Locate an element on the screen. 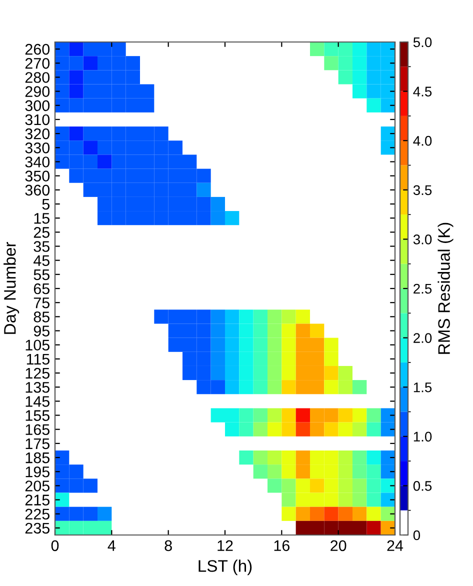 This screenshot has width=473, height=586. x-axis-title: LST (h) is located at coordinates (225, 568).